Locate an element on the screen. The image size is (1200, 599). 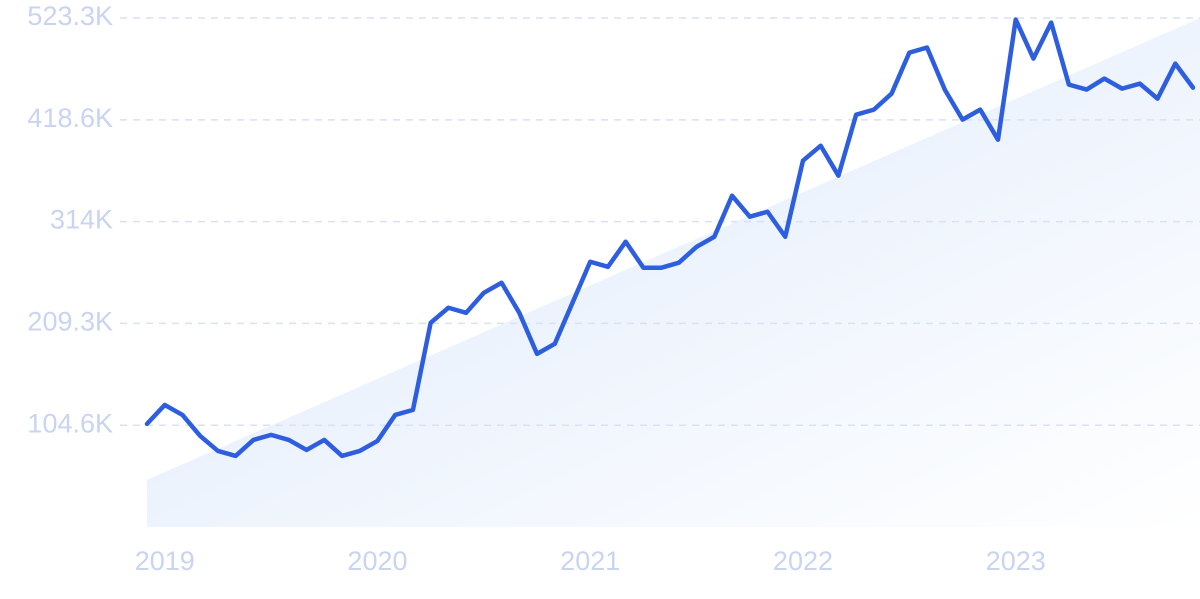
x-tick-label: 2020 is located at coordinates (377, 561).